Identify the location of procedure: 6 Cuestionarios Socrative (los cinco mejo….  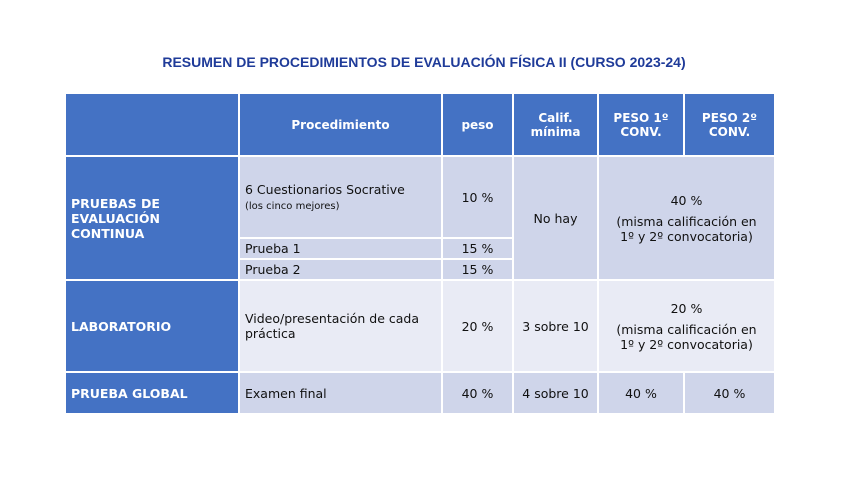
(340, 197).